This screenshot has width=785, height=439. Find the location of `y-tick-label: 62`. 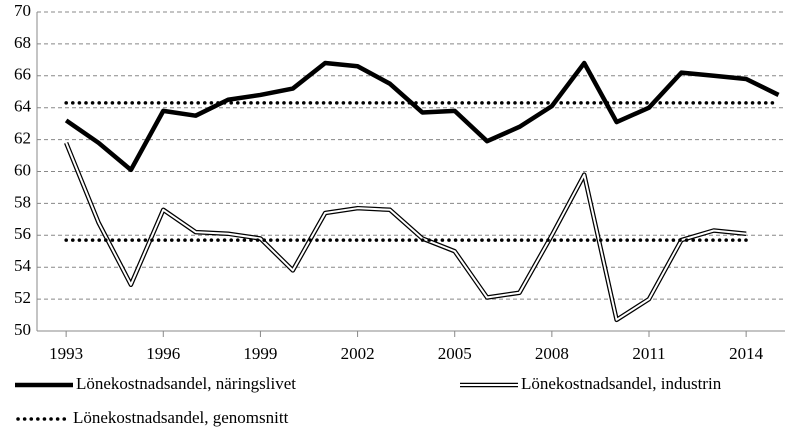

y-tick-label: 62 is located at coordinates (22, 138).